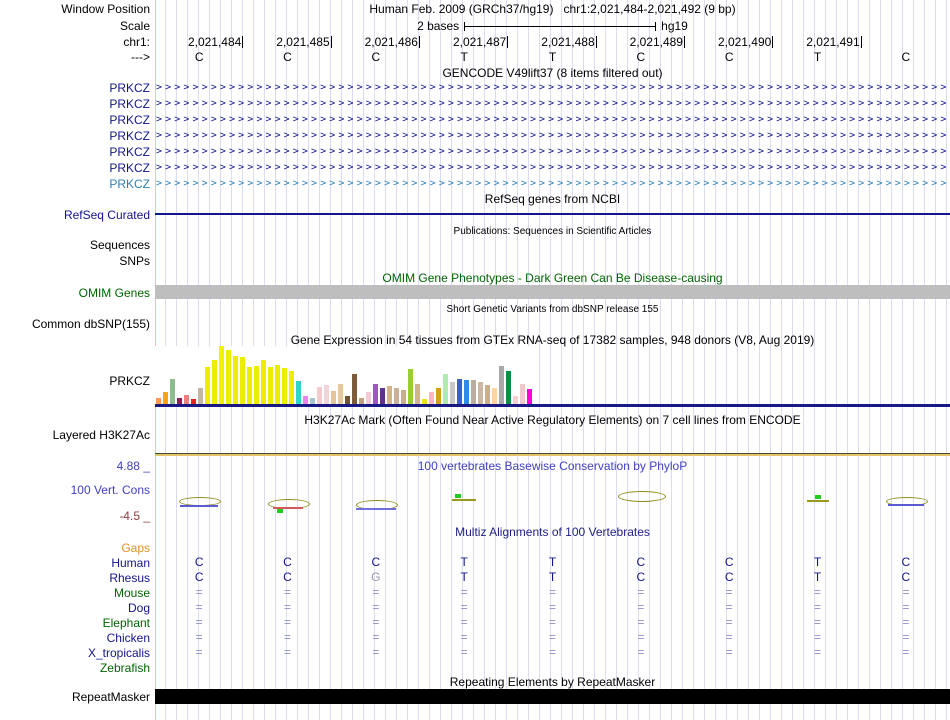  I want to click on gencode-track-title: GENCODE V49lift37 (8 items filtered out), so click(552, 73).